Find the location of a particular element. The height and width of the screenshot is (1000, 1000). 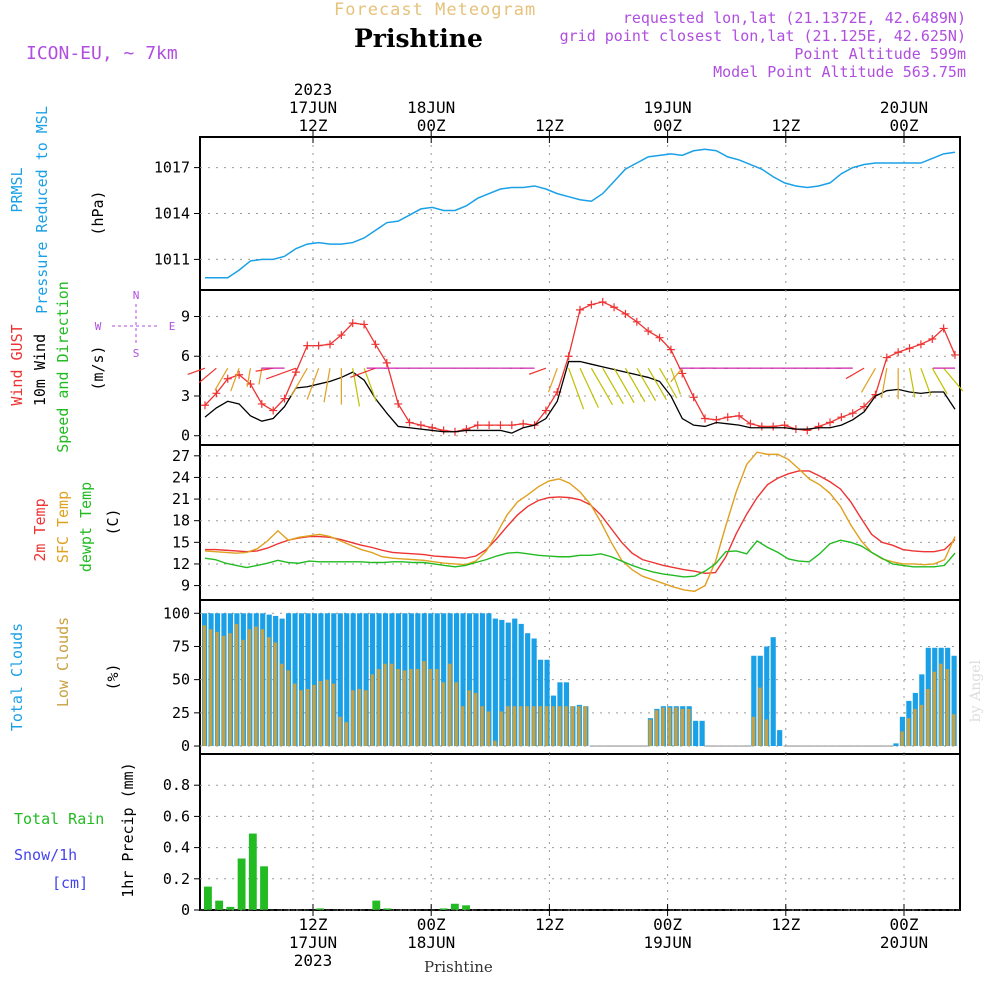

y-tick-label: 50 is located at coordinates (181, 680).